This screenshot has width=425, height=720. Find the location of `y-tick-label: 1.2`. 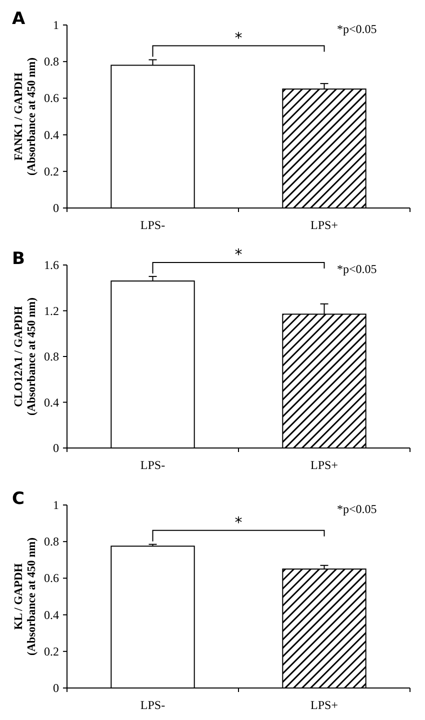

y-tick-label: 1.2 is located at coordinates (51, 311).